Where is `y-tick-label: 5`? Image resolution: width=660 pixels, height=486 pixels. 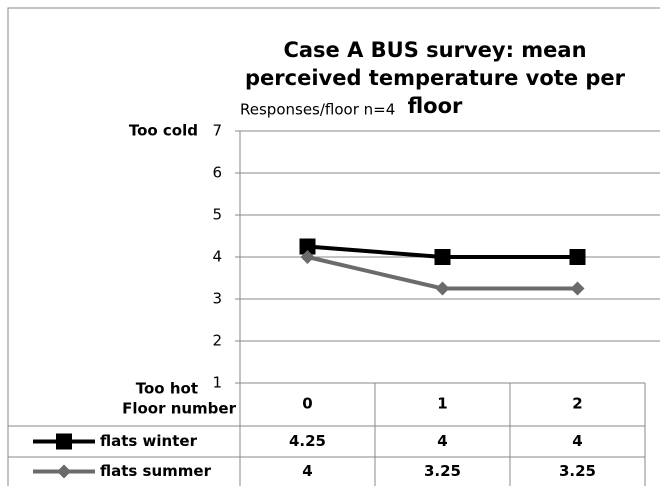
y-tick-label: 5 is located at coordinates (217, 215).